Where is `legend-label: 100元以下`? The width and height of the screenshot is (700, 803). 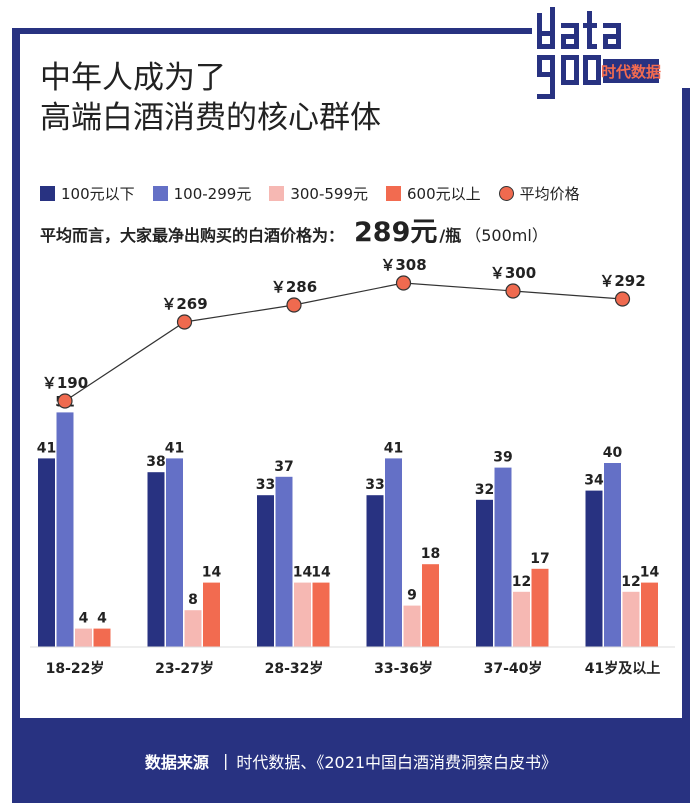
legend-label: 100元以下 is located at coordinates (98, 193).